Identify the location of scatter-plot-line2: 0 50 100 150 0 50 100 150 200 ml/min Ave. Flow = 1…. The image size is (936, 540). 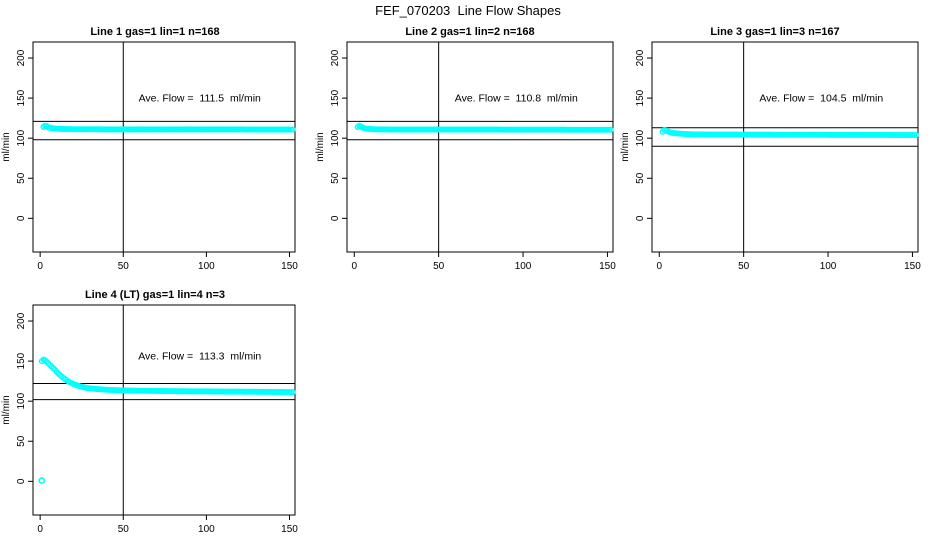
(465, 156).